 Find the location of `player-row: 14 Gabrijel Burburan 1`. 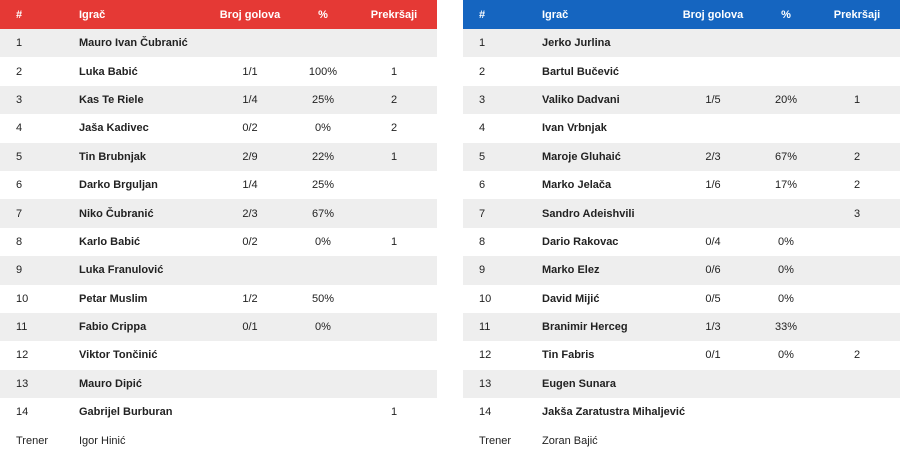

player-row: 14 Gabrijel Burburan 1 is located at coordinates (218, 412).